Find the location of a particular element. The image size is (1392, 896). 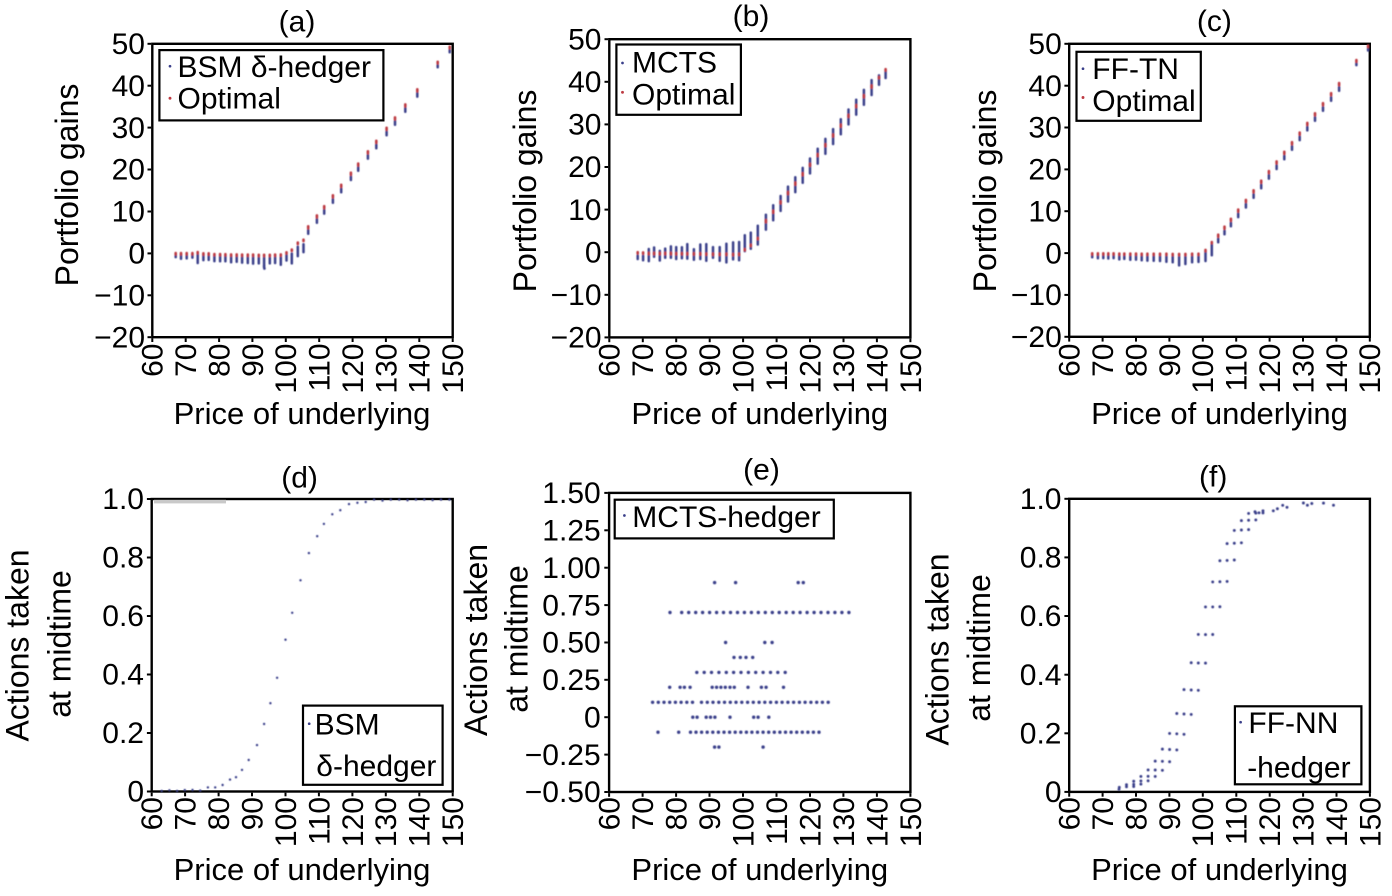

svg-text: (d) is located at coordinates (299, 477).